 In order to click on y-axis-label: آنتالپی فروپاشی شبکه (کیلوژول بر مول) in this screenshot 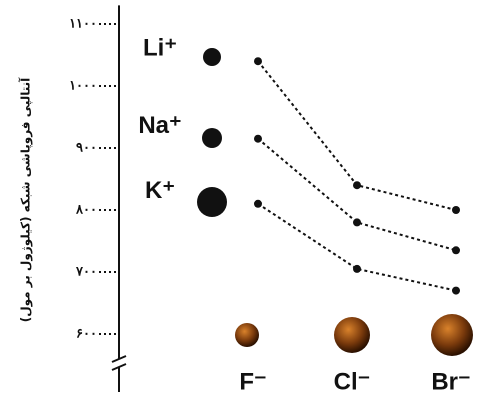, I will do `click(26, 199)`.